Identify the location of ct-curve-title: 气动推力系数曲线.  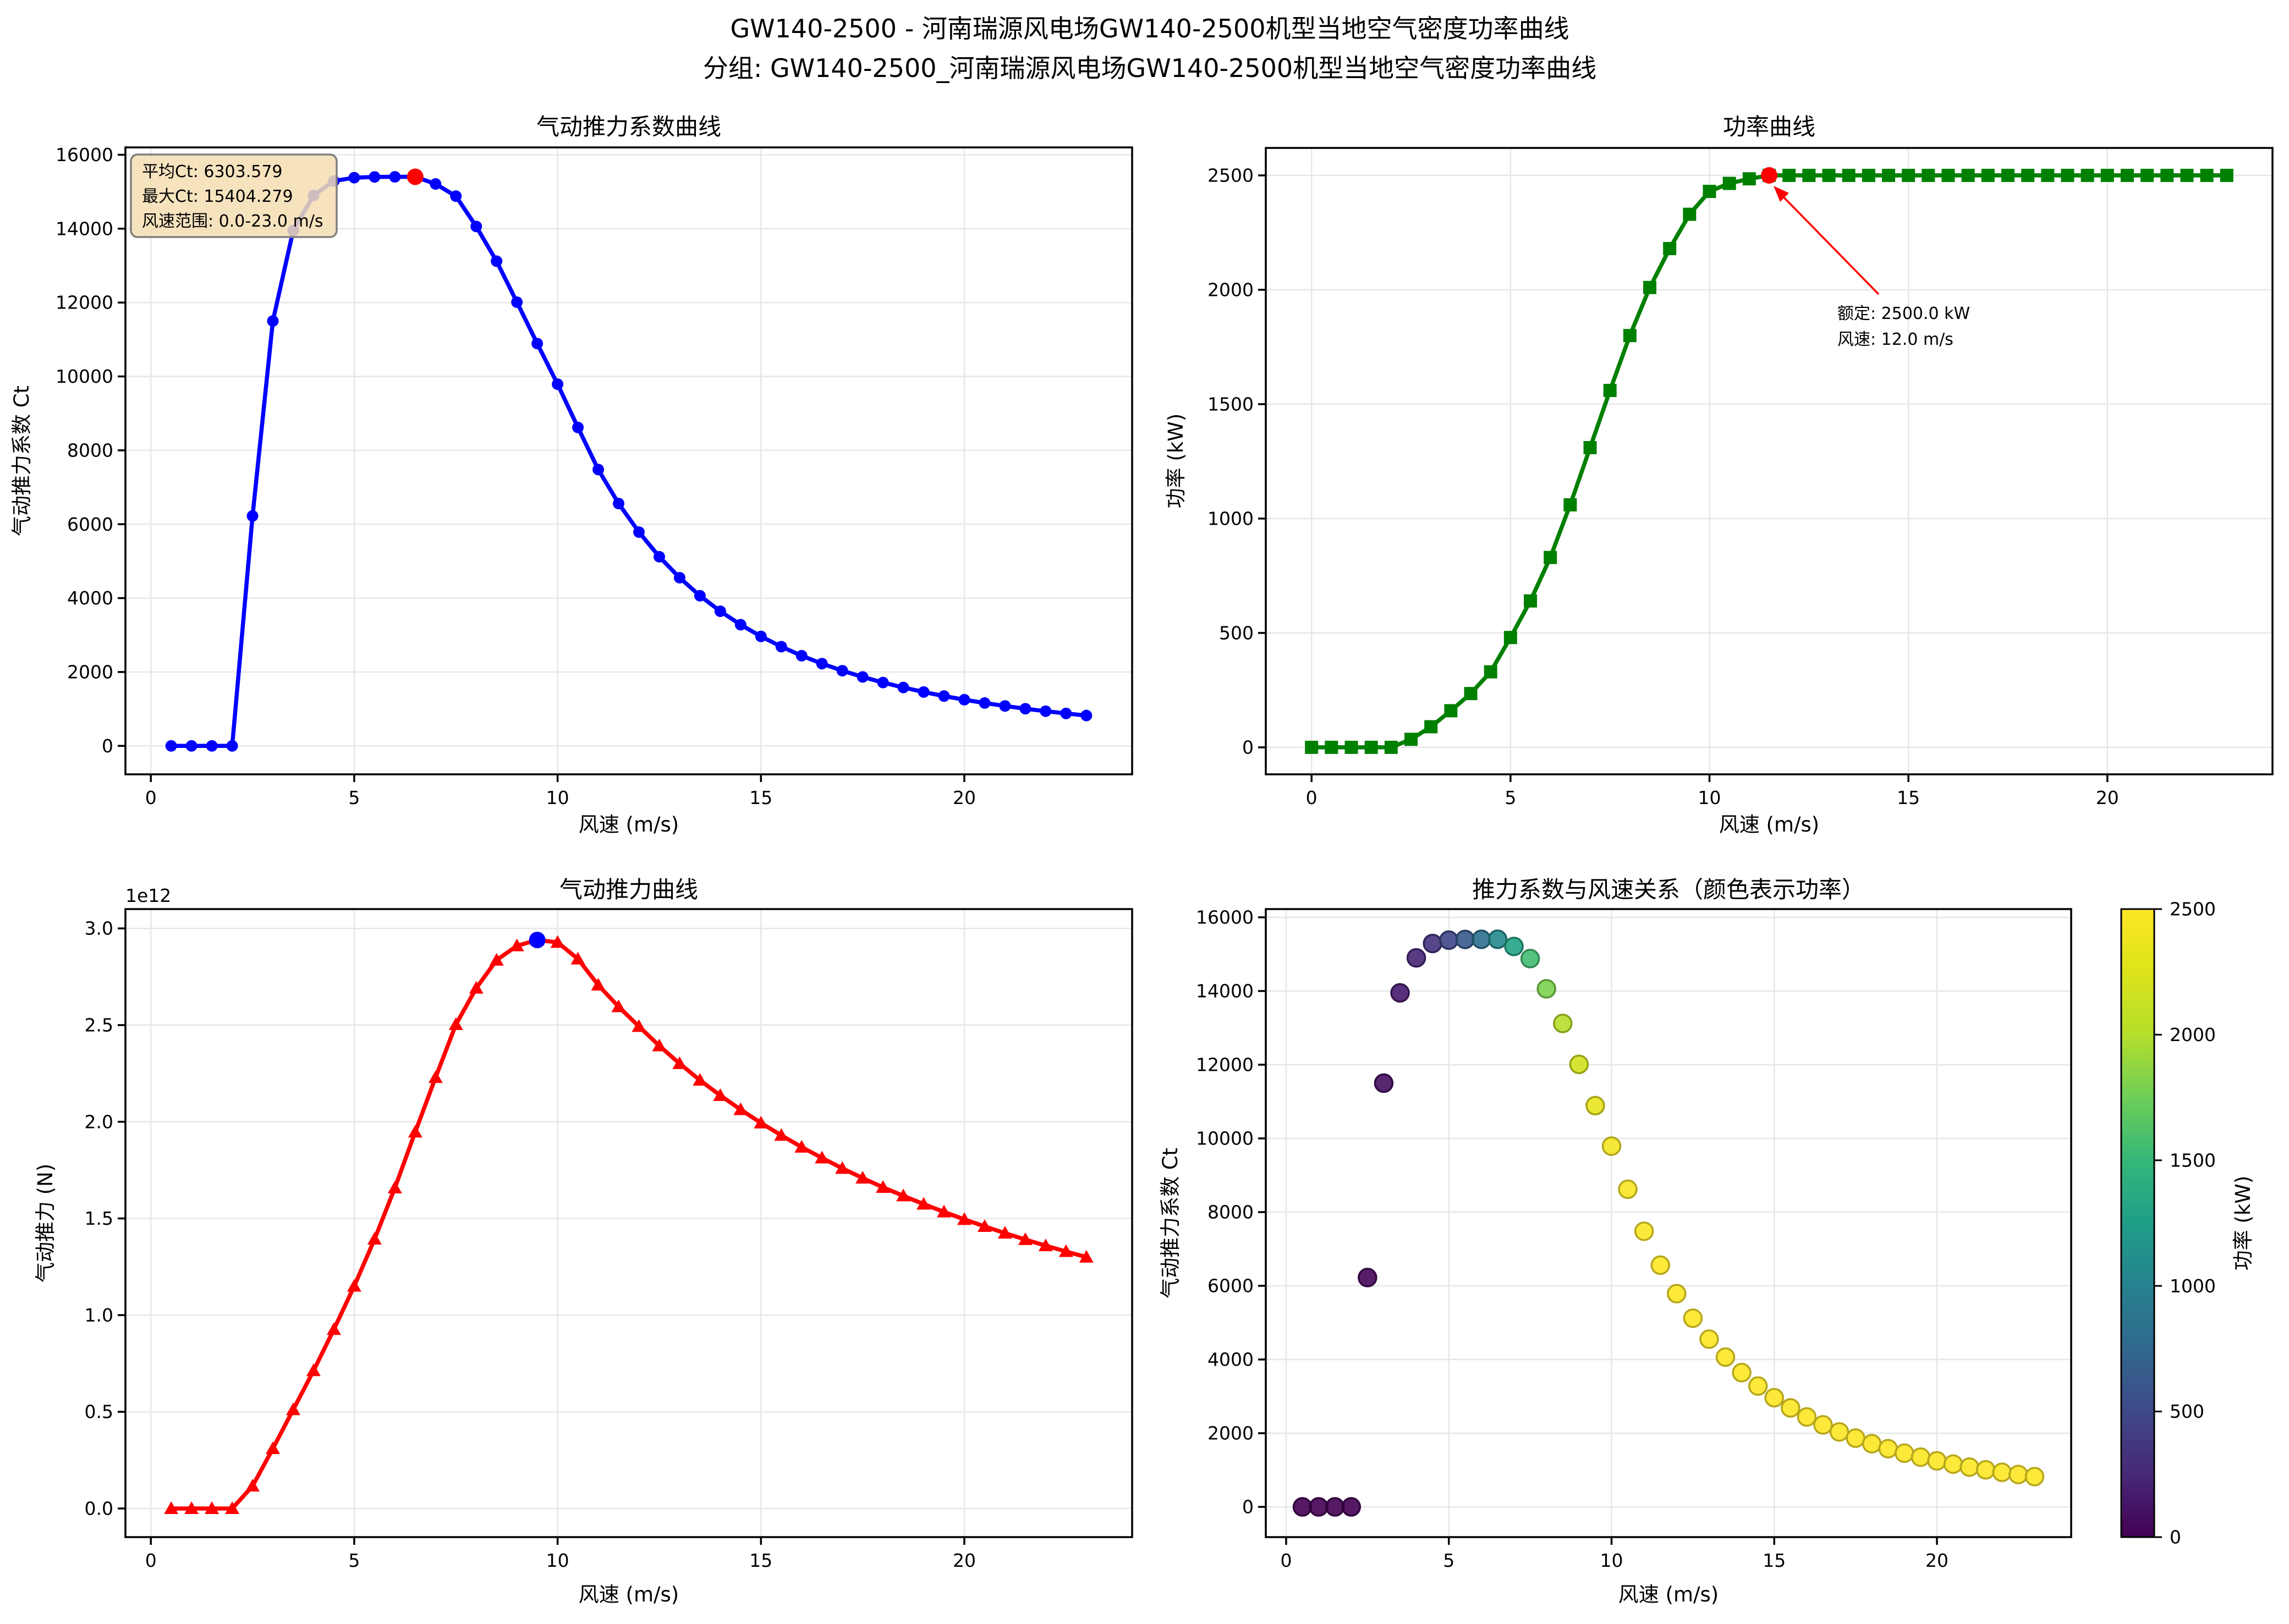
(628, 126).